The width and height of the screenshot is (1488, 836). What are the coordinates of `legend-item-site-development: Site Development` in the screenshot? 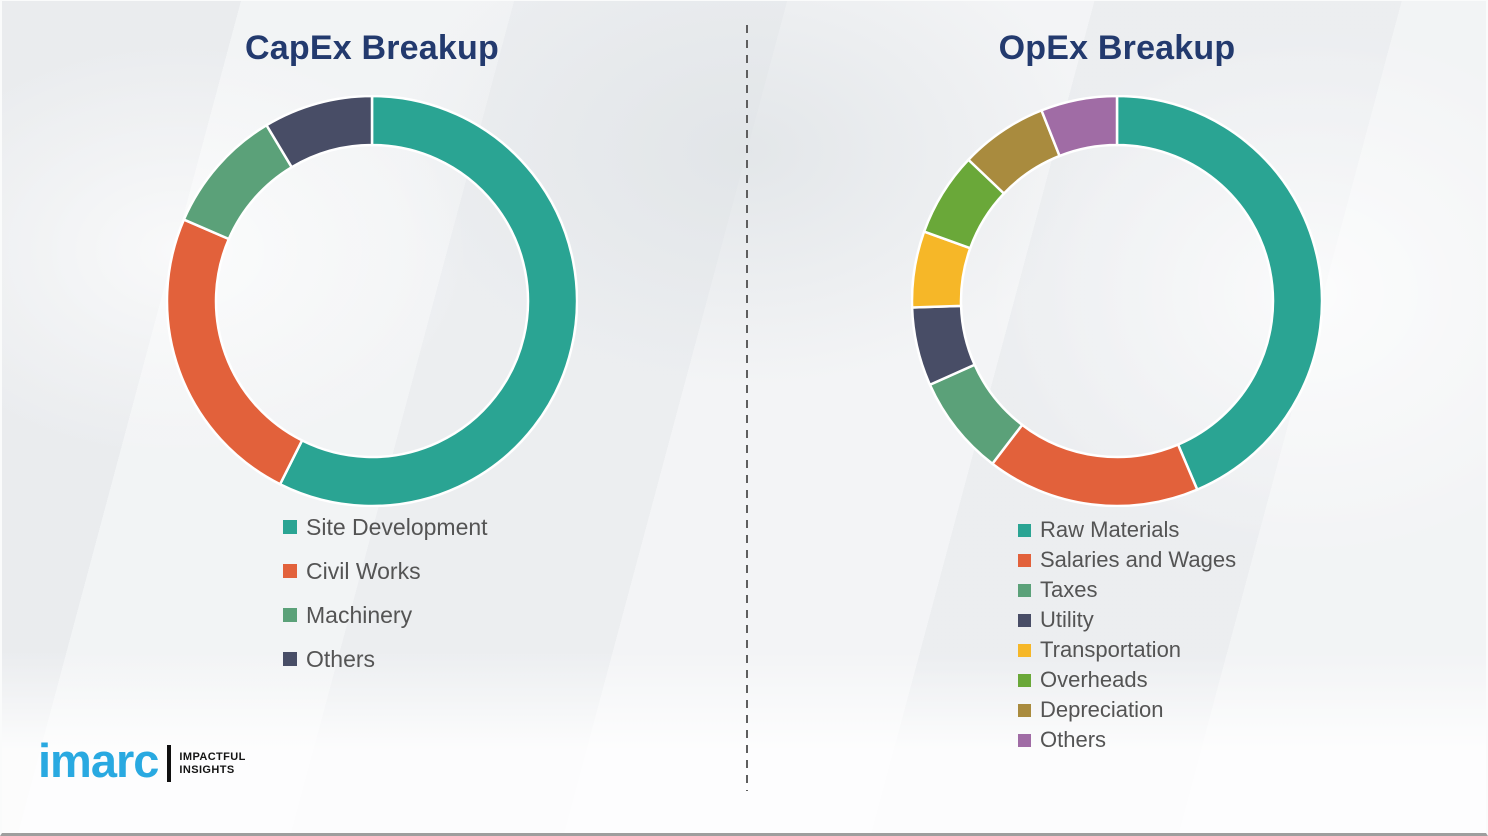 It's located at (385, 526).